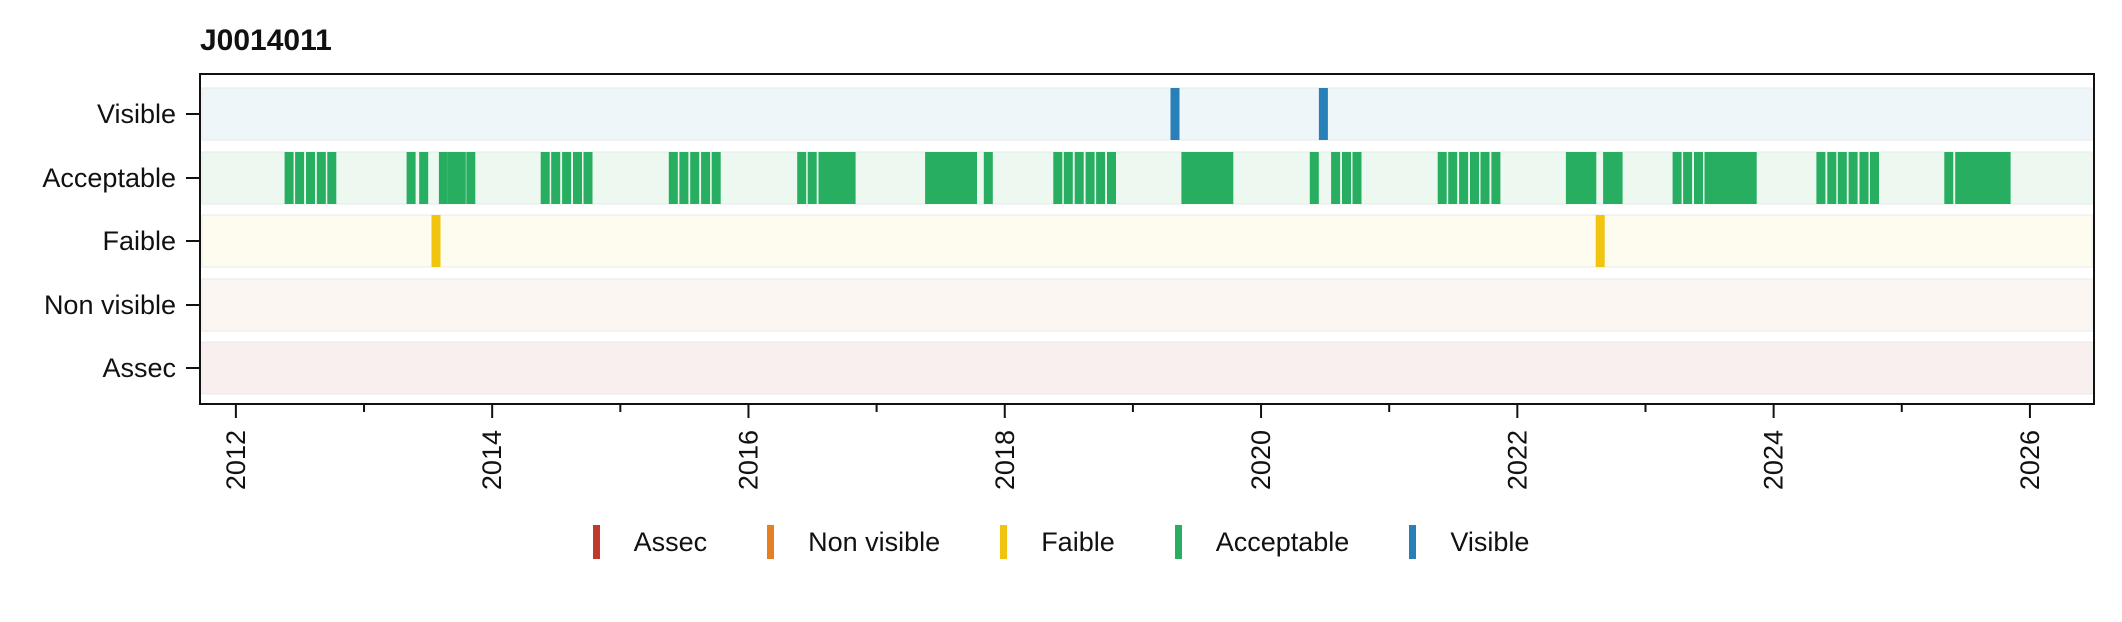  What do you see at coordinates (874, 541) in the screenshot?
I see `legend-label: Non visible` at bounding box center [874, 541].